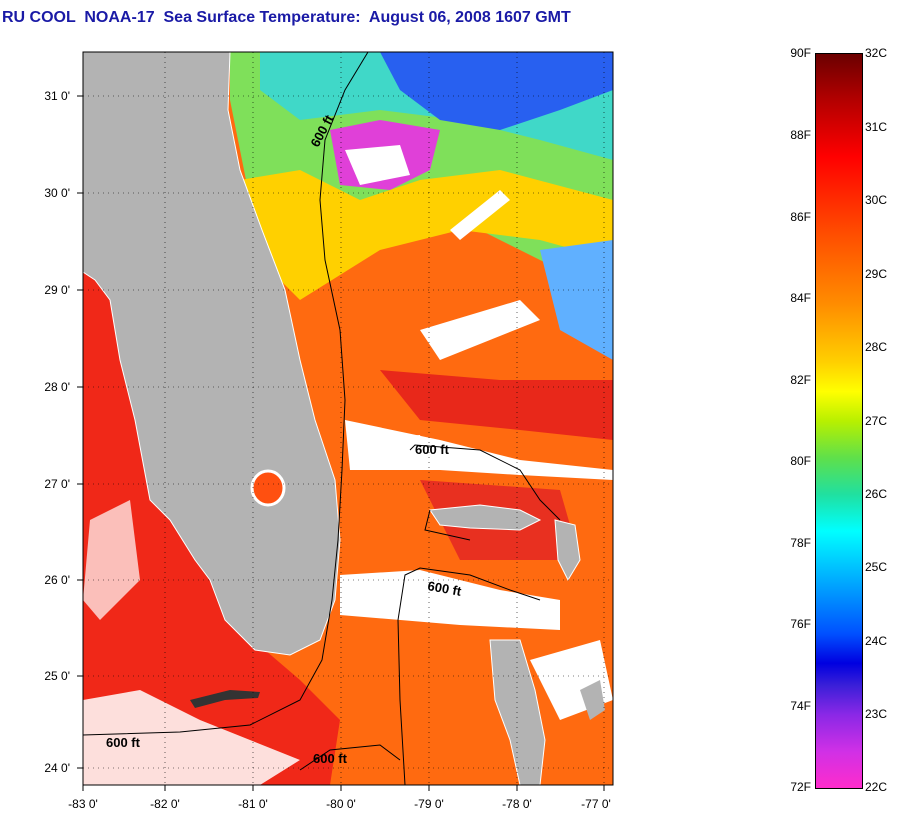 The height and width of the screenshot is (817, 897). I want to click on isobath-grand-bahama, so click(485, 482).